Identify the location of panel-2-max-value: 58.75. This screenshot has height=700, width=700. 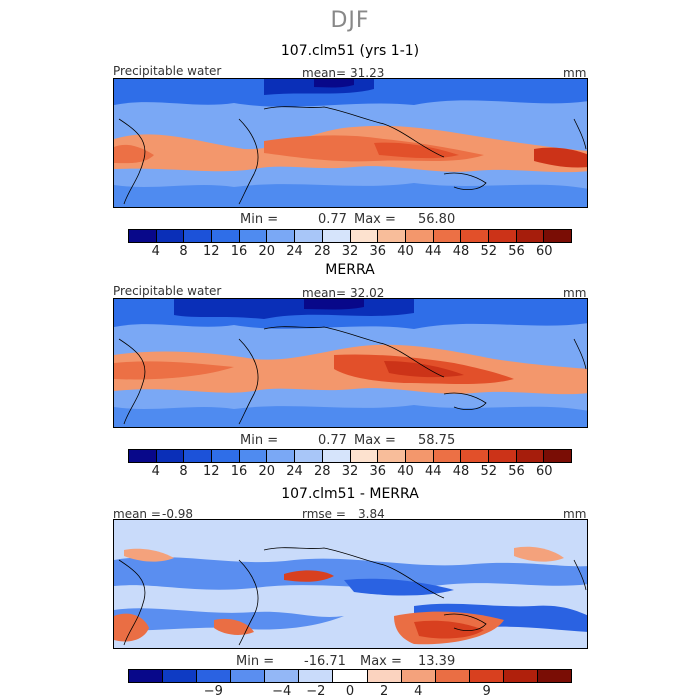
(437, 440).